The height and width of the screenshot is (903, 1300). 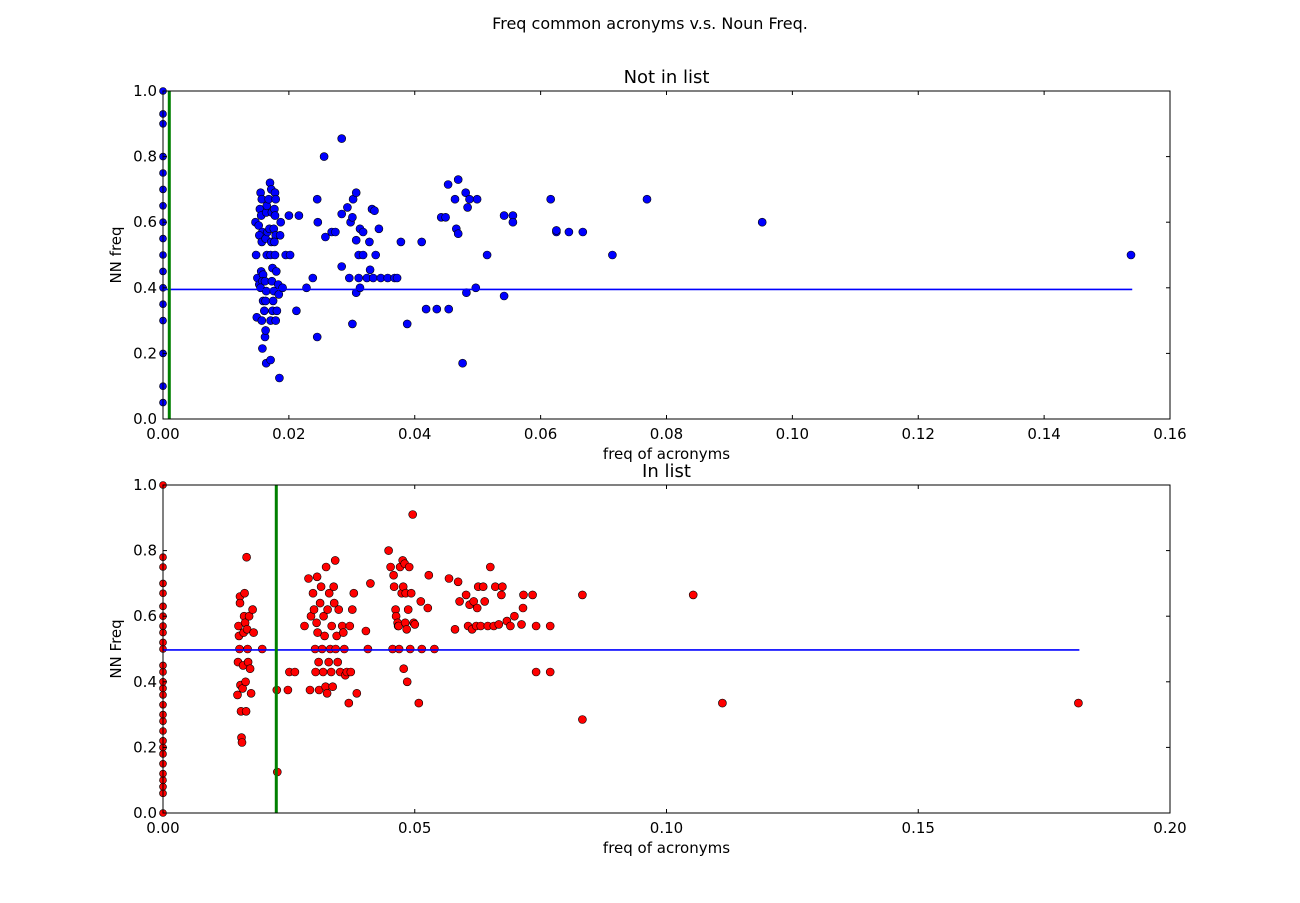 I want to click on x-tick-label: 0.14, so click(x=1043, y=434).